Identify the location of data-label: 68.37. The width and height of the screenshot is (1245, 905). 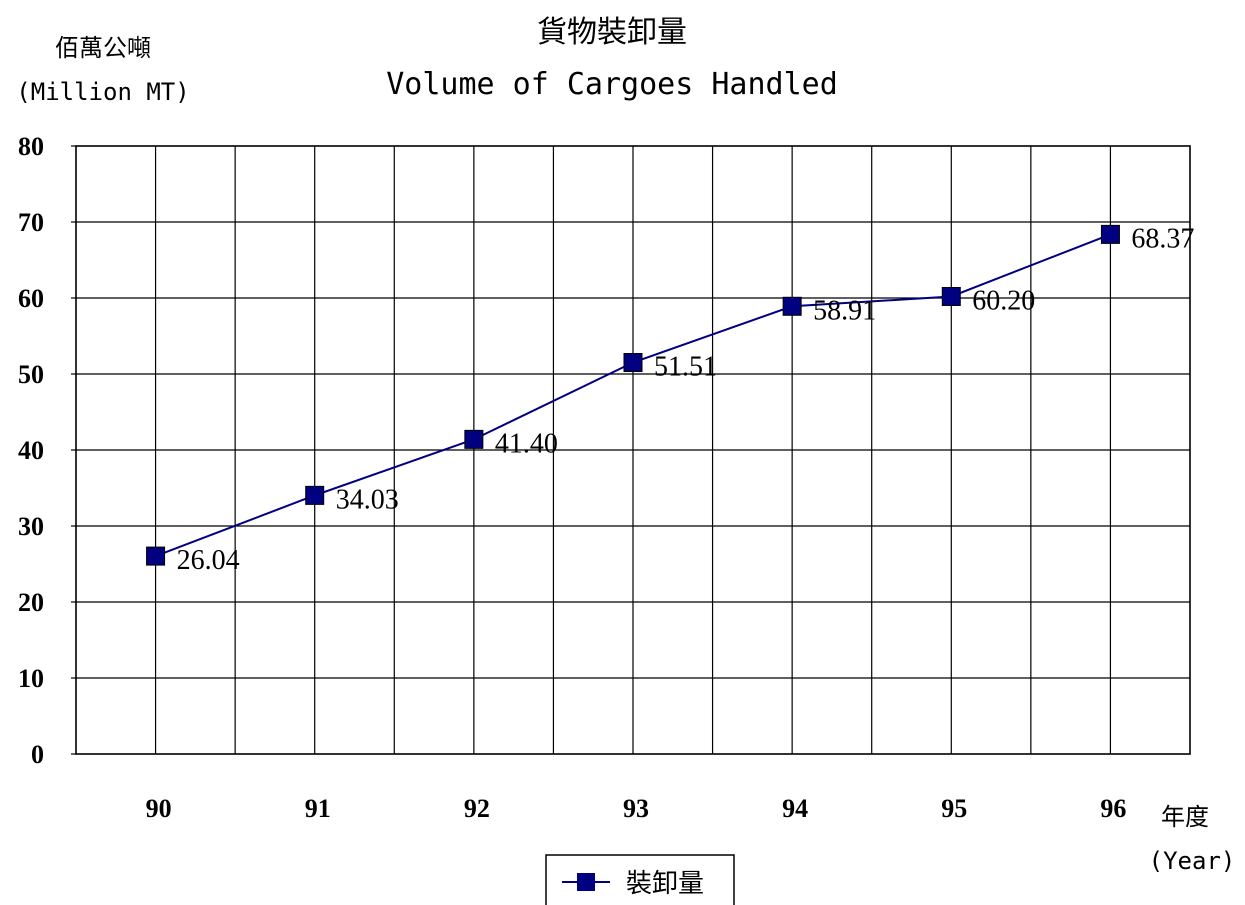
(1162, 238).